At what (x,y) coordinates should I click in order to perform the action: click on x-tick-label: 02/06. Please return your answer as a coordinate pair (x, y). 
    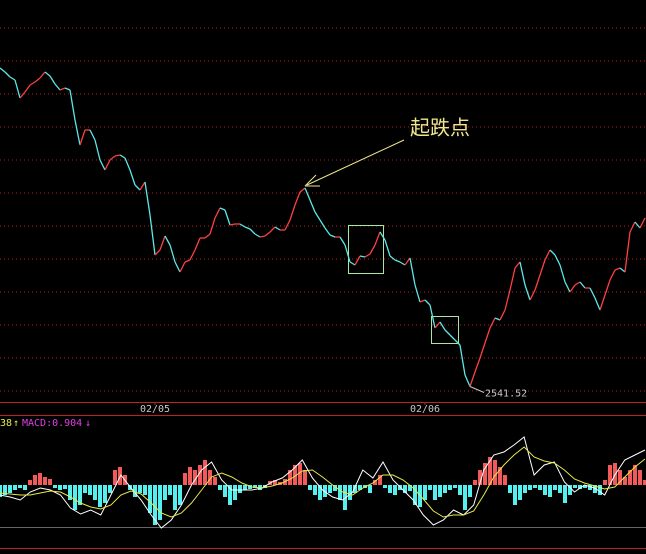
    Looking at the image, I should click on (425, 409).